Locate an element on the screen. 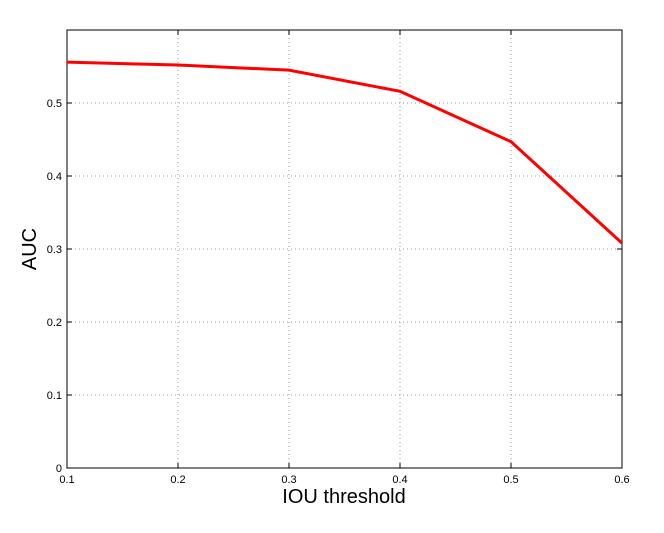  x-tick-label: 0.6 is located at coordinates (621, 480).